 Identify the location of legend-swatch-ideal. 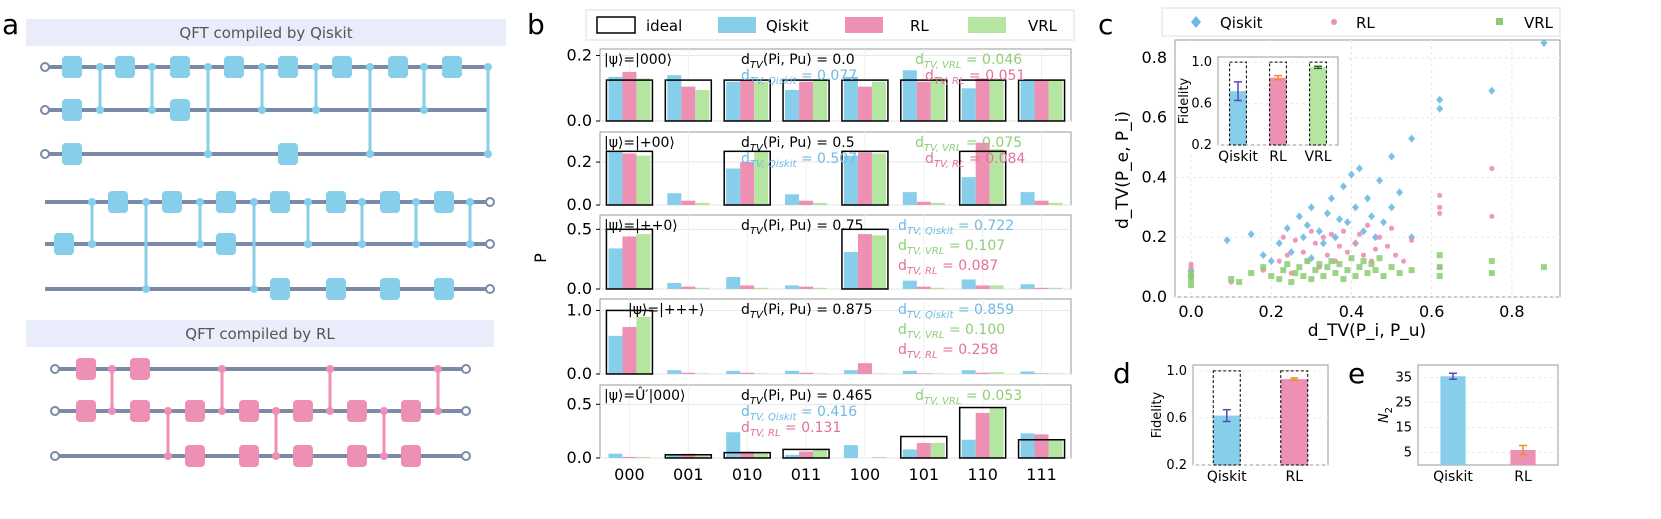
(616, 25).